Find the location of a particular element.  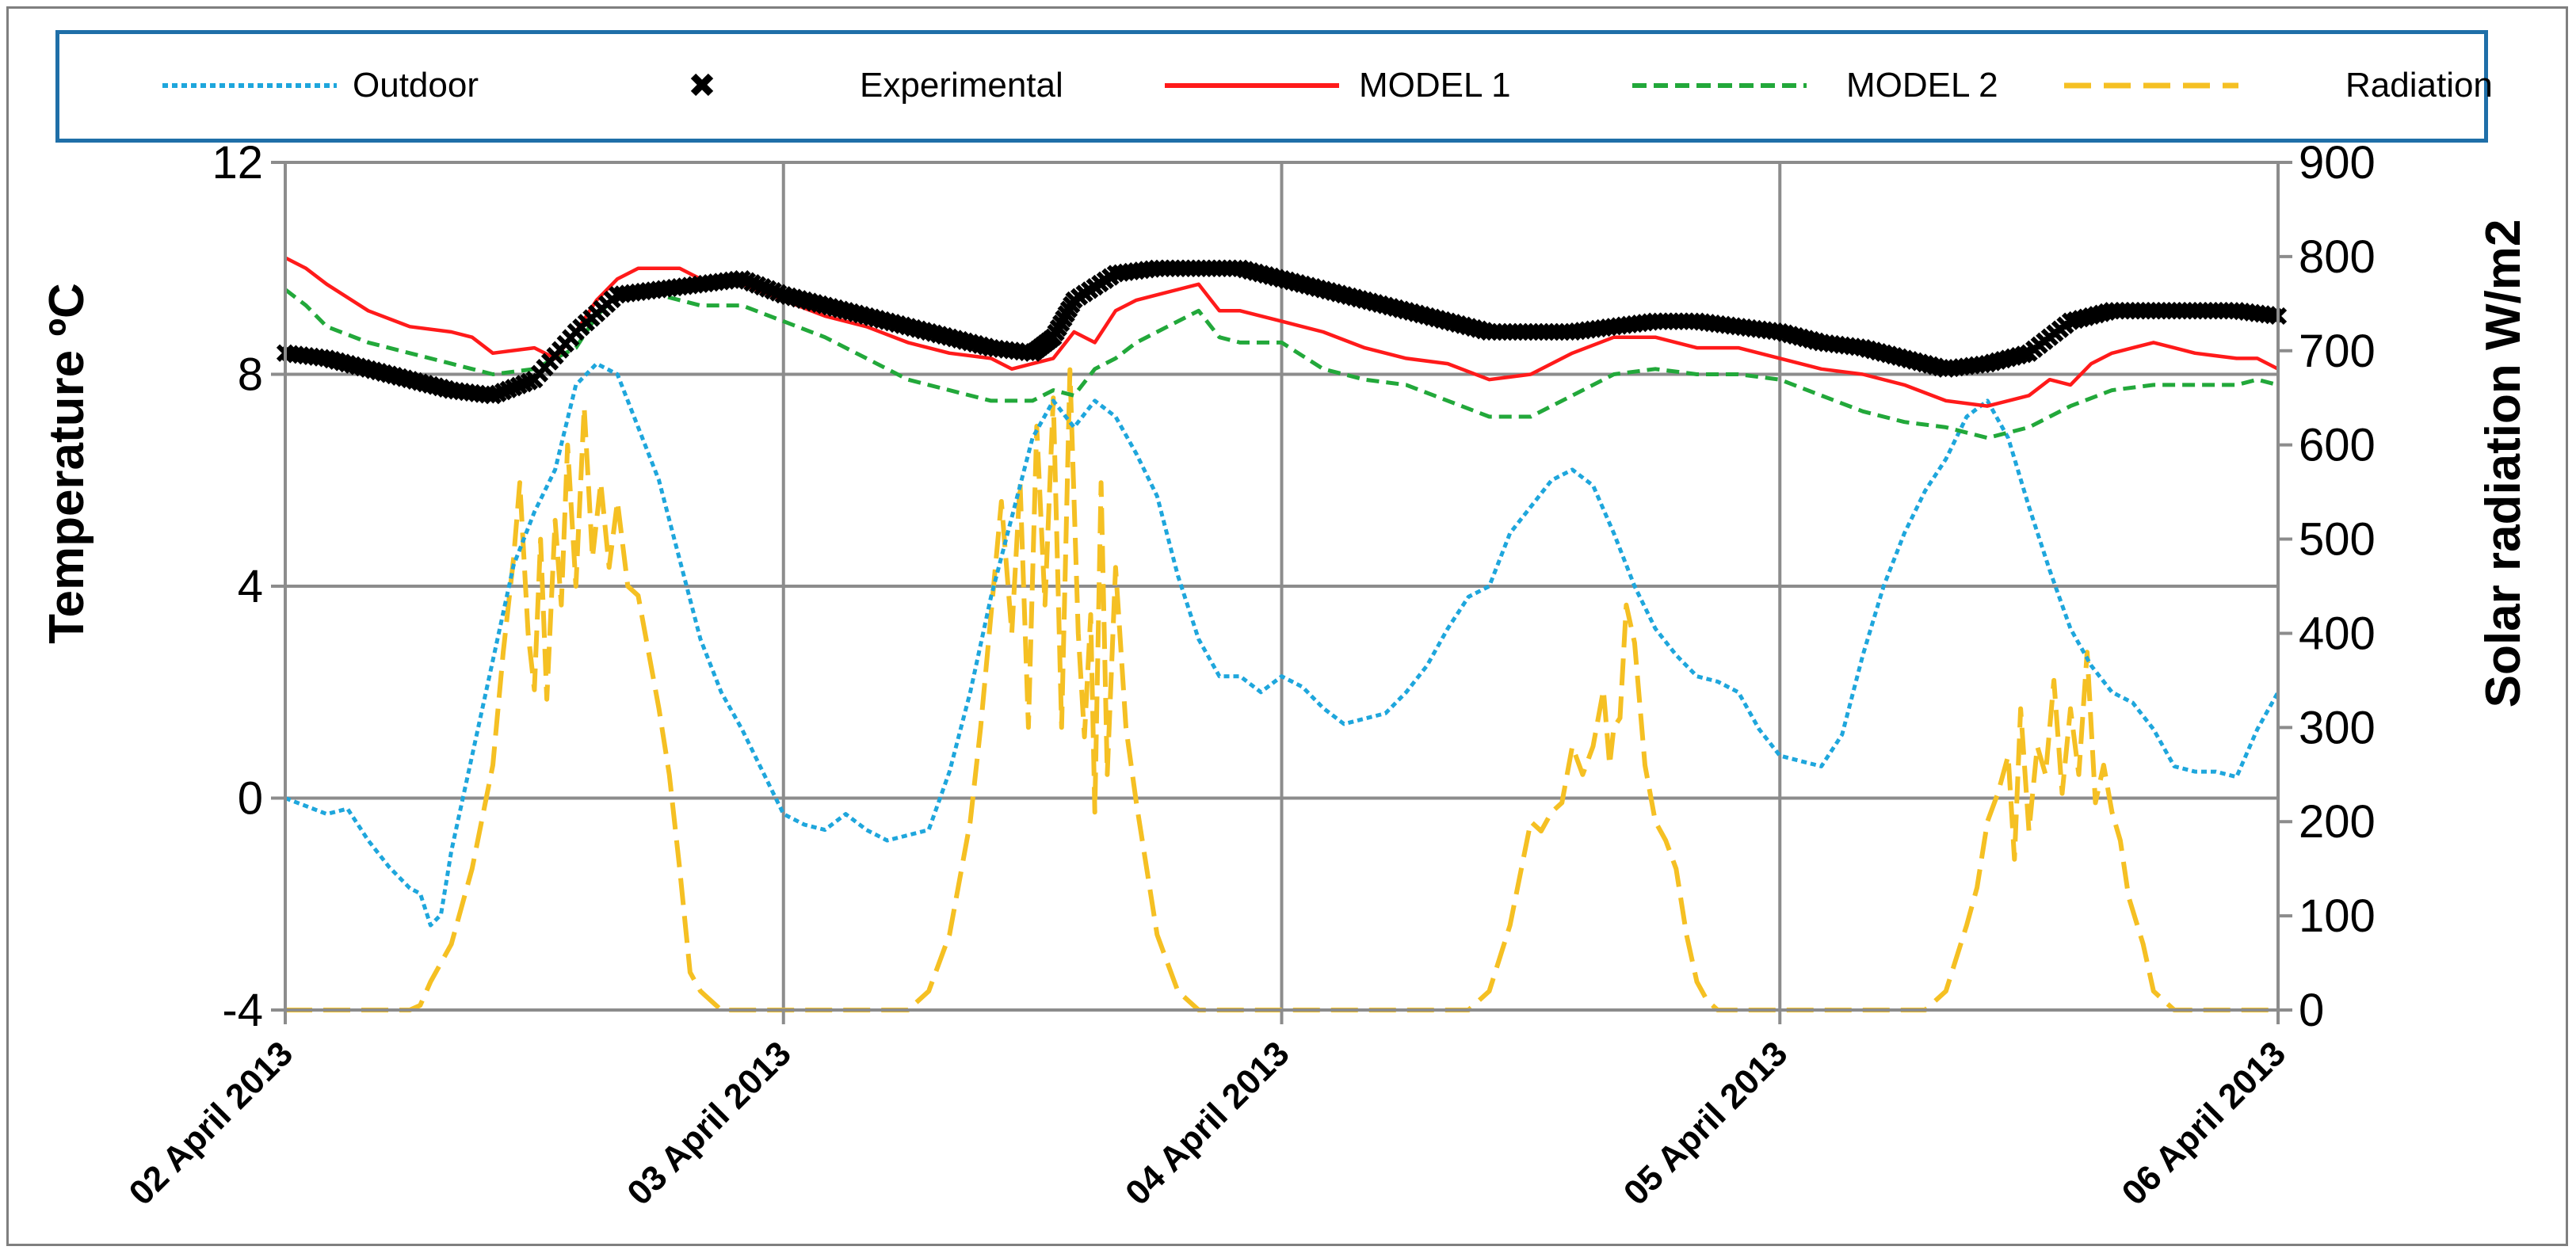

x-tick-label: 05 April 2013 is located at coordinates (1705, 1123).